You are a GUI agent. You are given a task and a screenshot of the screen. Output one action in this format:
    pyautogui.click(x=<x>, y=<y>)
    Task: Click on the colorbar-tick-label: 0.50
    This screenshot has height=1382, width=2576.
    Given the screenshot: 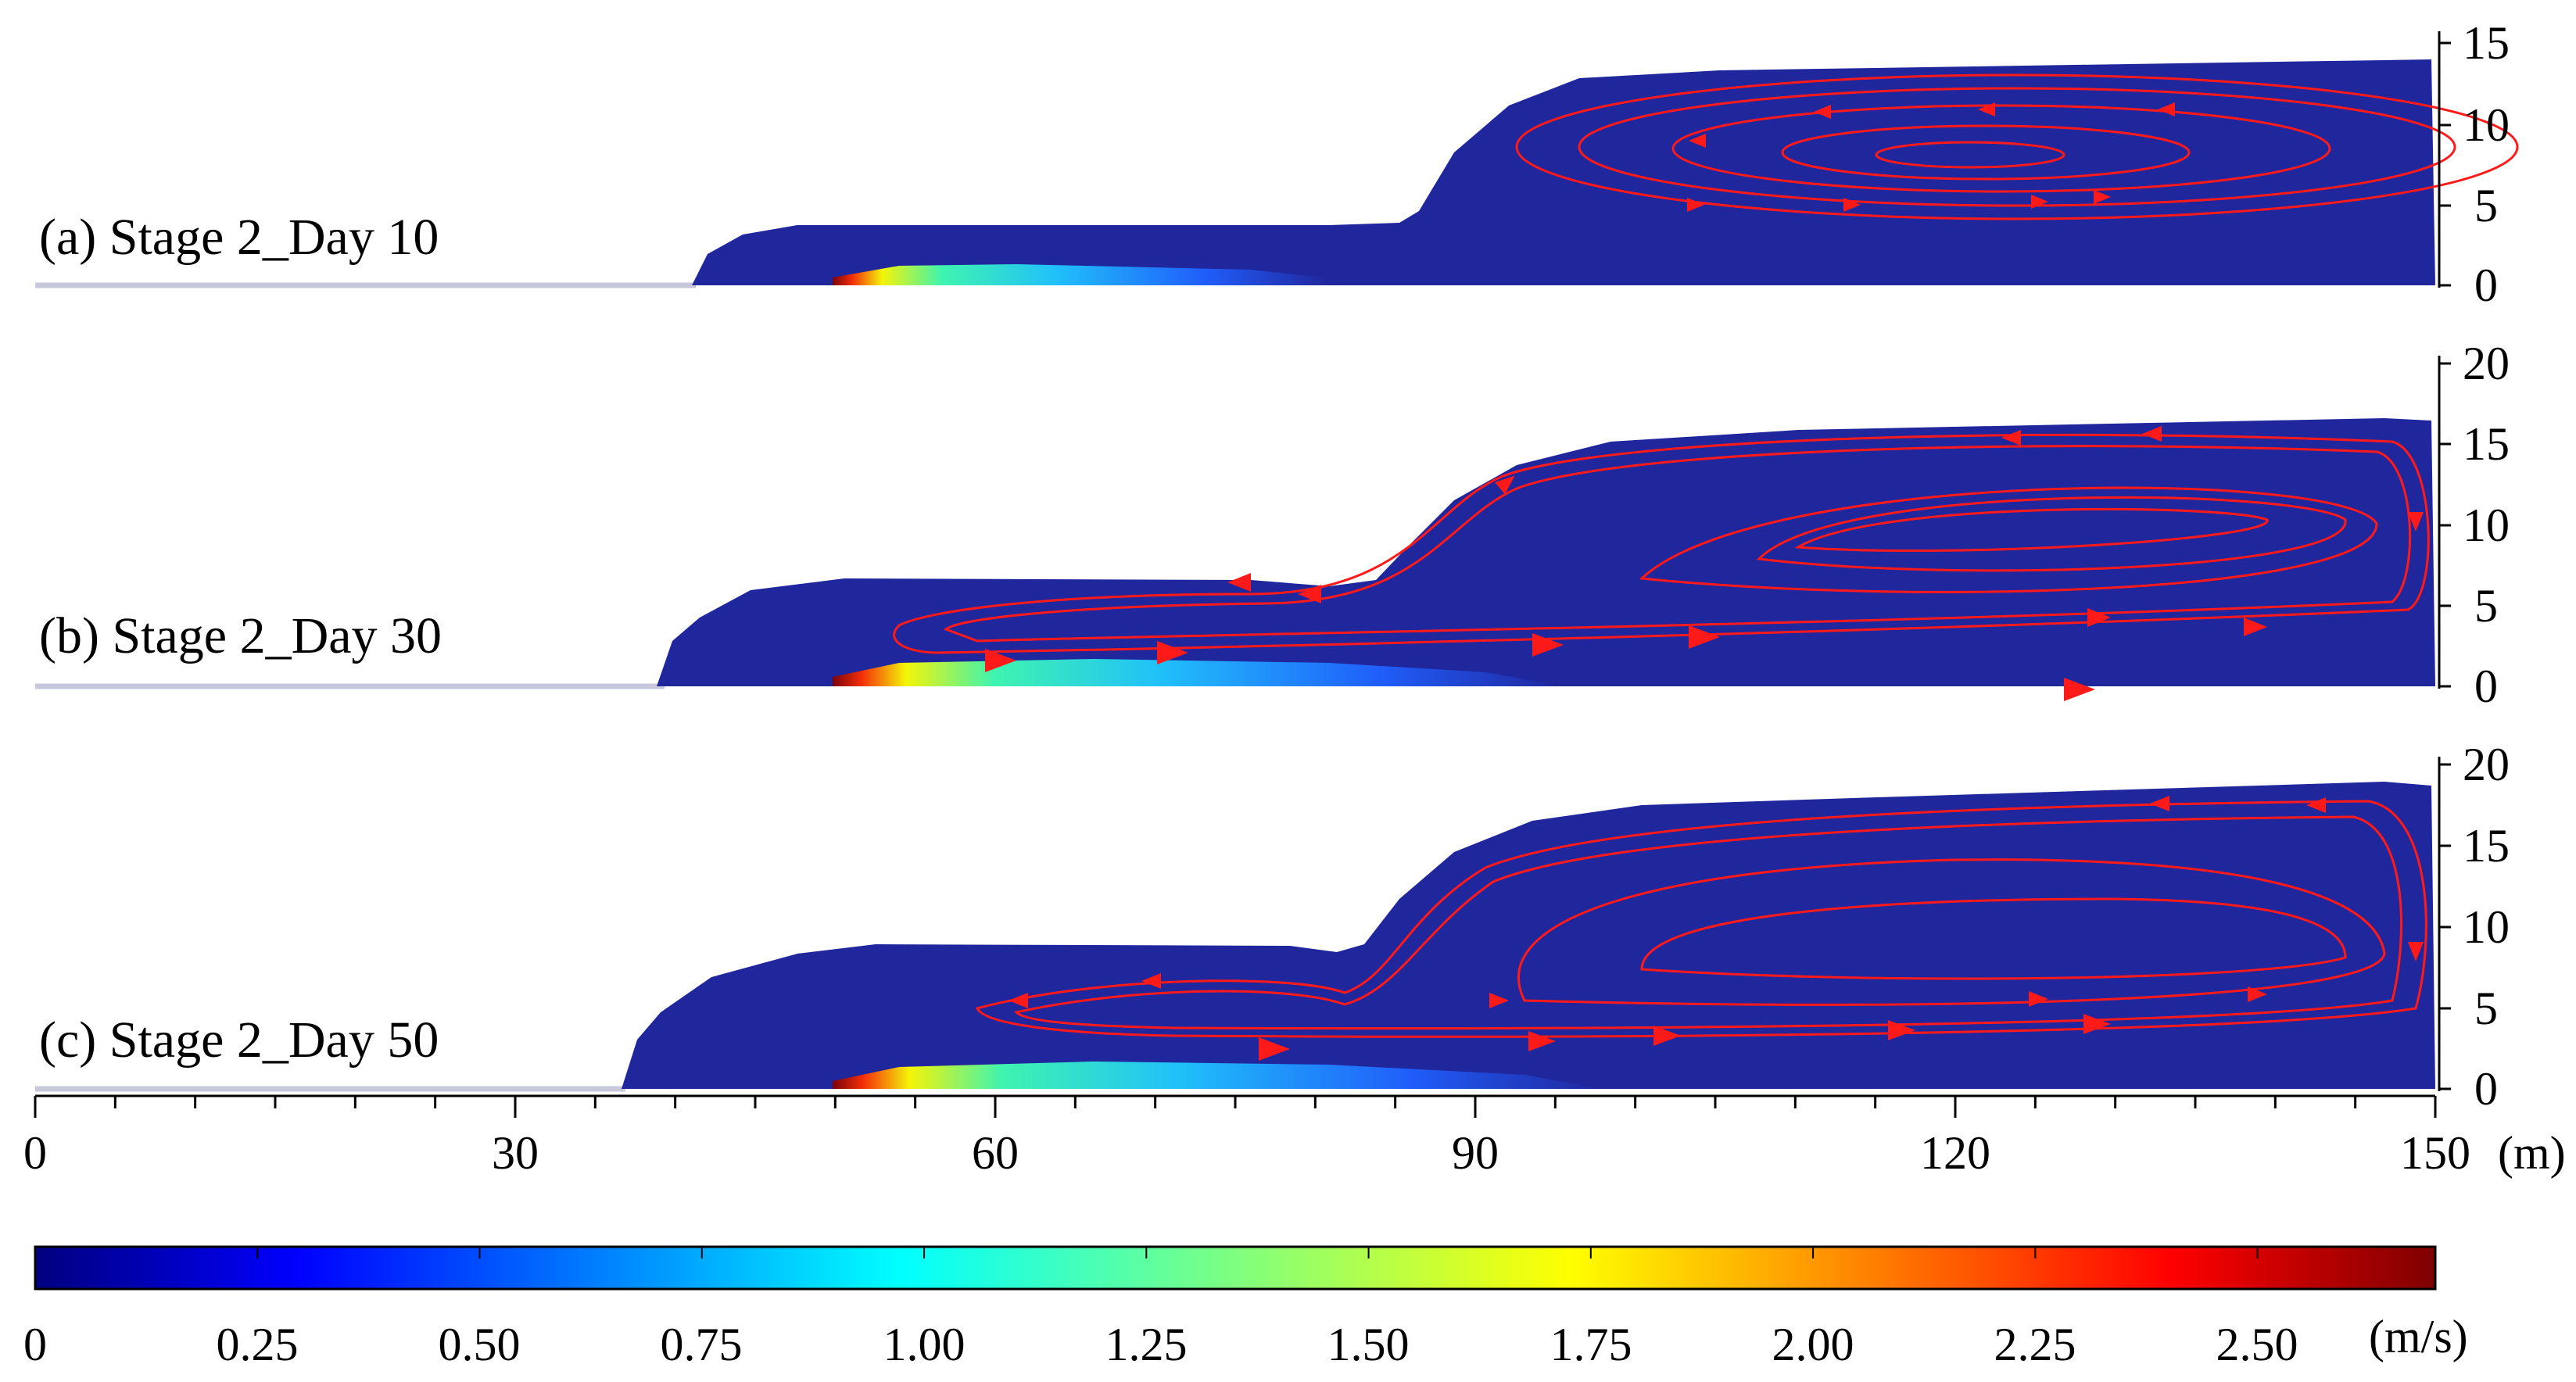 What is the action you would take?
    pyautogui.click(x=480, y=1344)
    